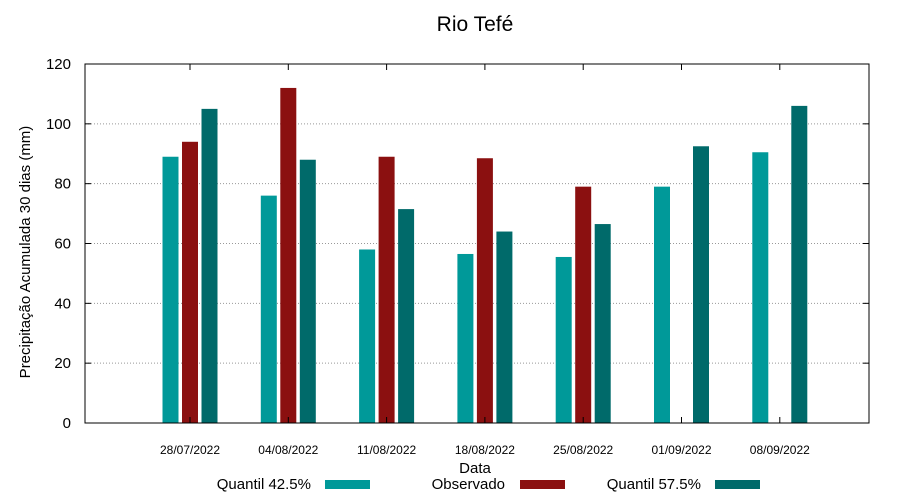  Describe the element at coordinates (681, 450) in the screenshot. I see `x-tick-label: 01/09/2022` at that location.